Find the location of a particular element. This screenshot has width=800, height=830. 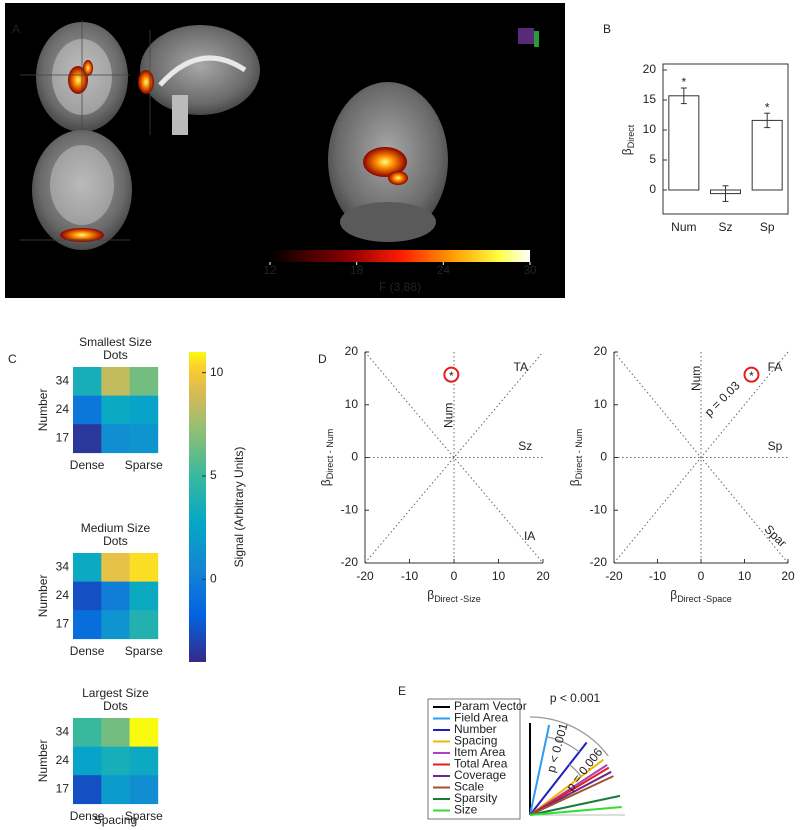

y-tick-label: 5 is located at coordinates (652, 159).